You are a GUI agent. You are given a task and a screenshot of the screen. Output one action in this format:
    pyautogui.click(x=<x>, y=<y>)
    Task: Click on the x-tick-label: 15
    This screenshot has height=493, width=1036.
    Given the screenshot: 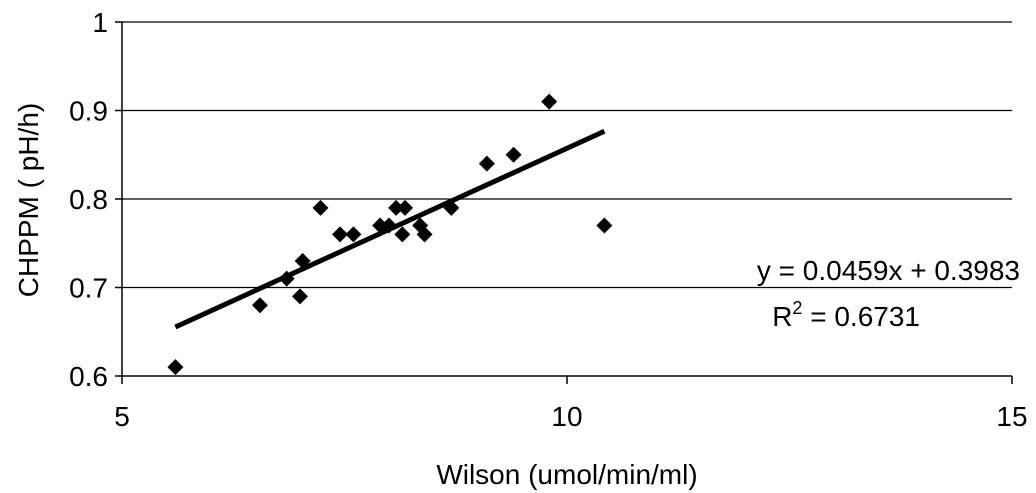 What is the action you would take?
    pyautogui.click(x=1011, y=416)
    